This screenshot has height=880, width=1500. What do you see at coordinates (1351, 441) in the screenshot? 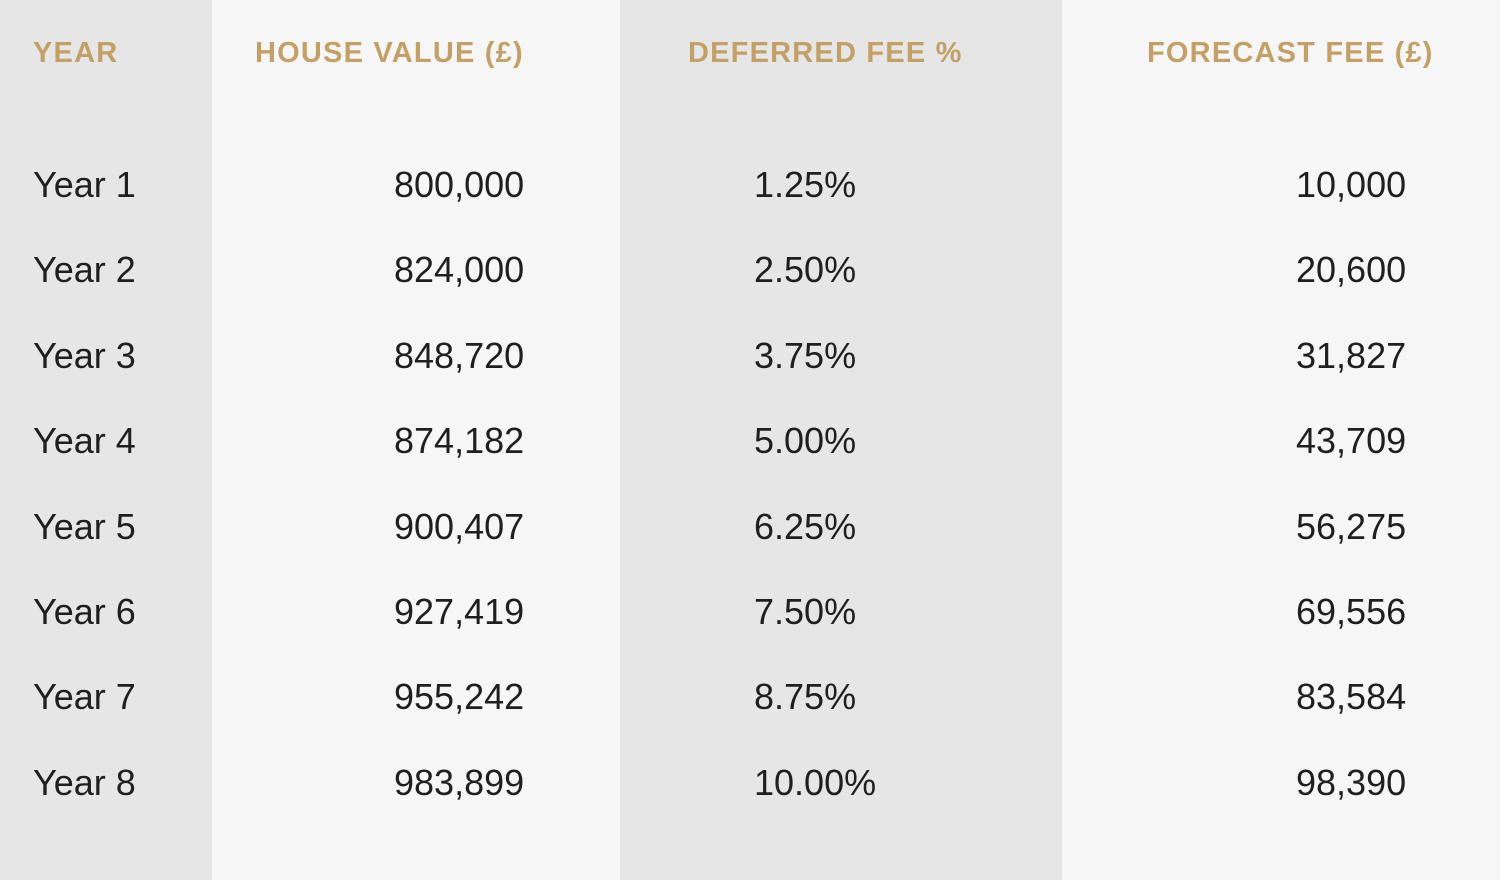
I see `forecast-fee-cell: 43,709` at bounding box center [1351, 441].